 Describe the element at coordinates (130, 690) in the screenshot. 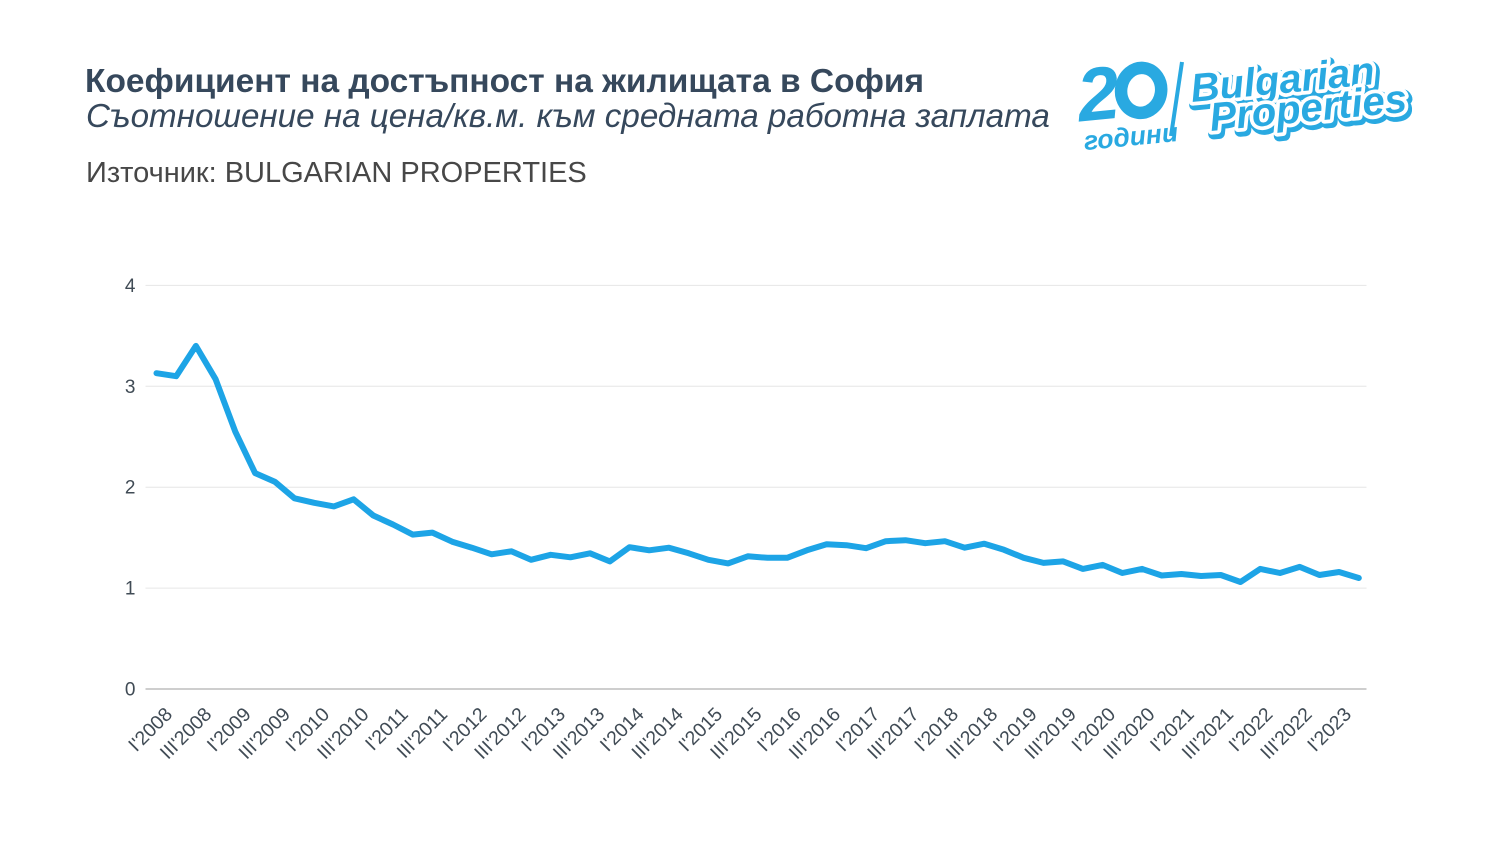

I see `svg-text: 0` at that location.